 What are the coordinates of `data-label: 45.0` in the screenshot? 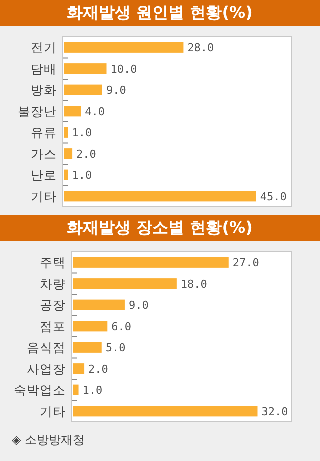 It's located at (273, 197).